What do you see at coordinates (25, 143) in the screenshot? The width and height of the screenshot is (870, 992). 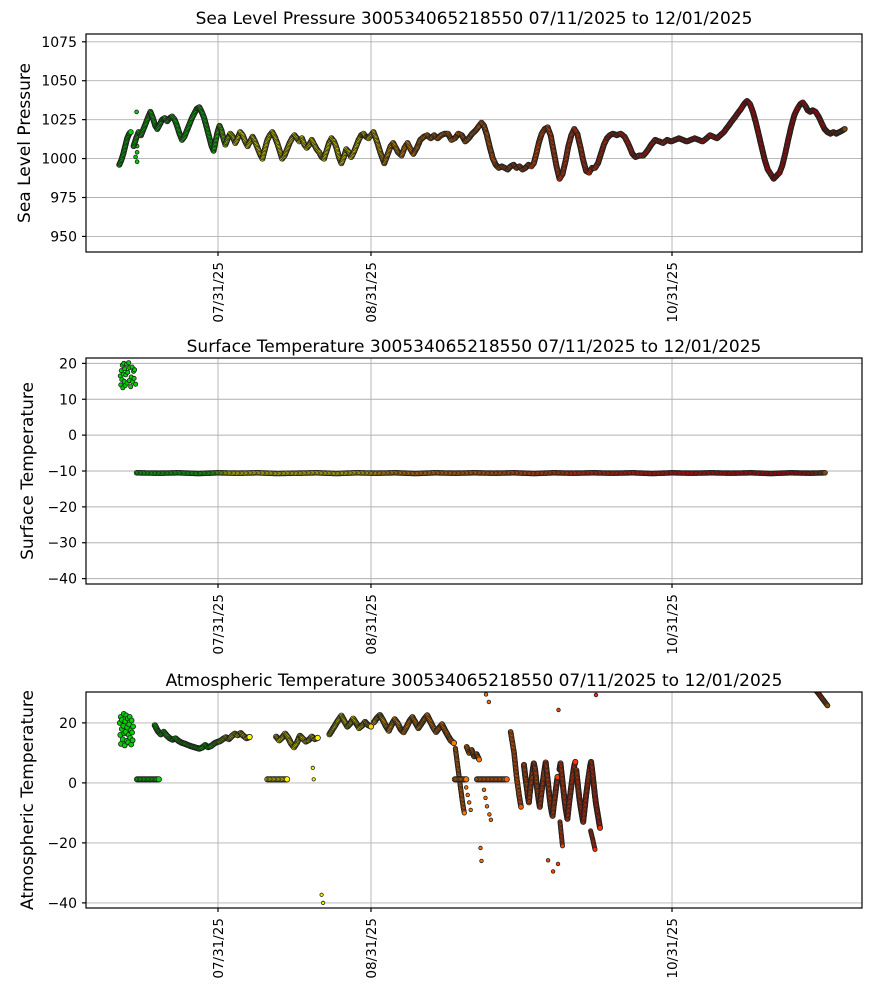 I see `y-axis-label: Sea Level Pressure` at bounding box center [25, 143].